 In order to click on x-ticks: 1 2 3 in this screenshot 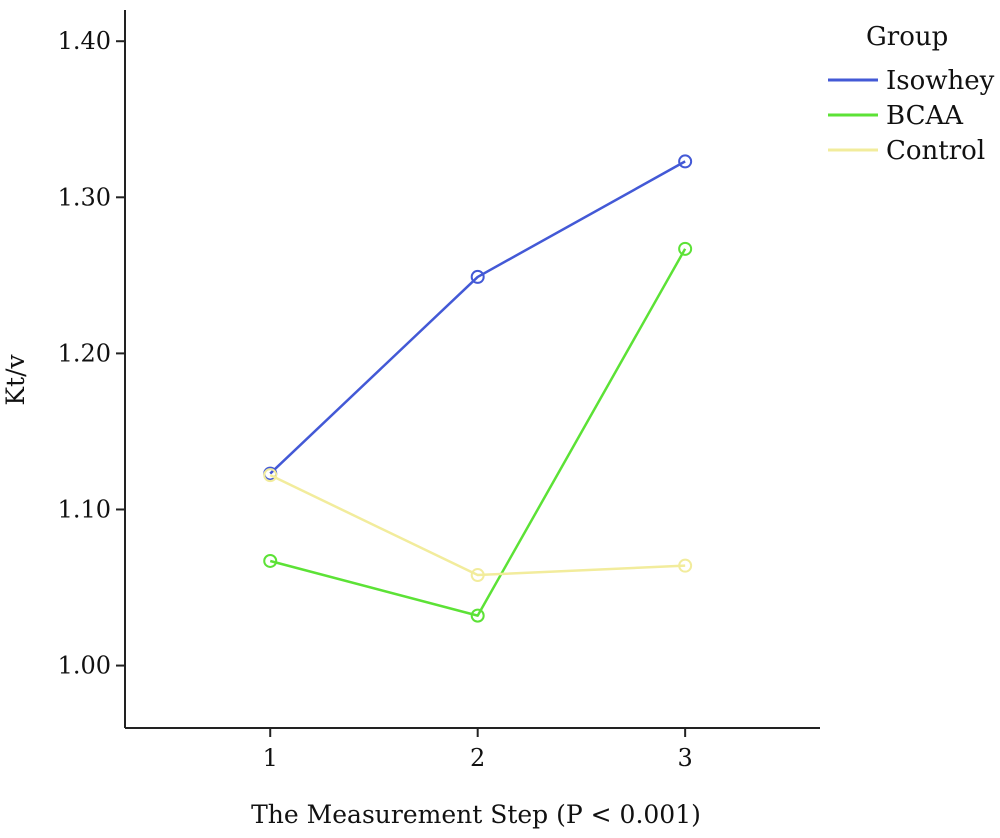, I will do `click(478, 750)`.